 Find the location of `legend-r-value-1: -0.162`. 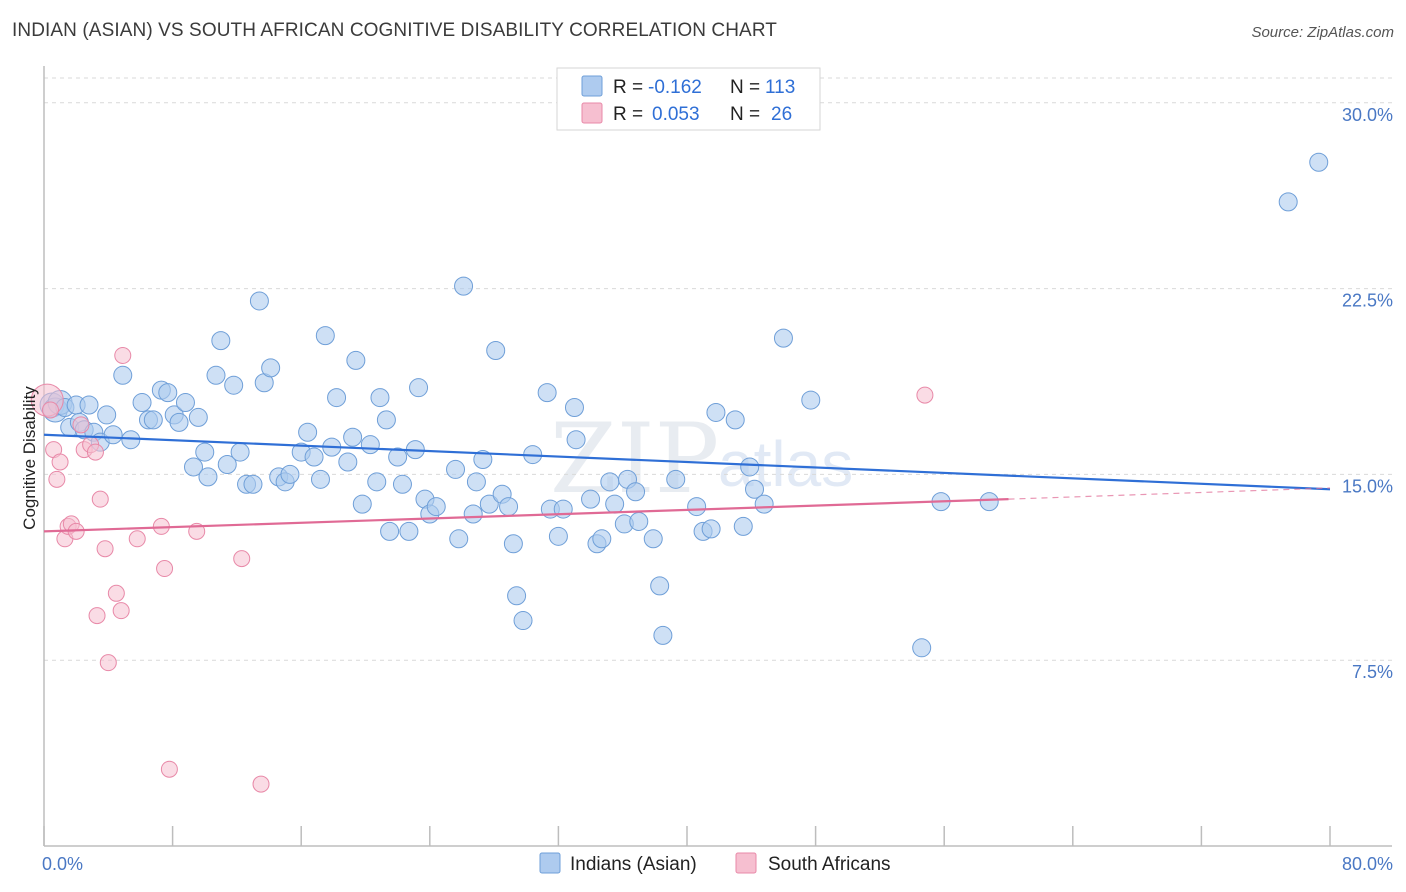

legend-r-value-1: -0.162 is located at coordinates (675, 87).